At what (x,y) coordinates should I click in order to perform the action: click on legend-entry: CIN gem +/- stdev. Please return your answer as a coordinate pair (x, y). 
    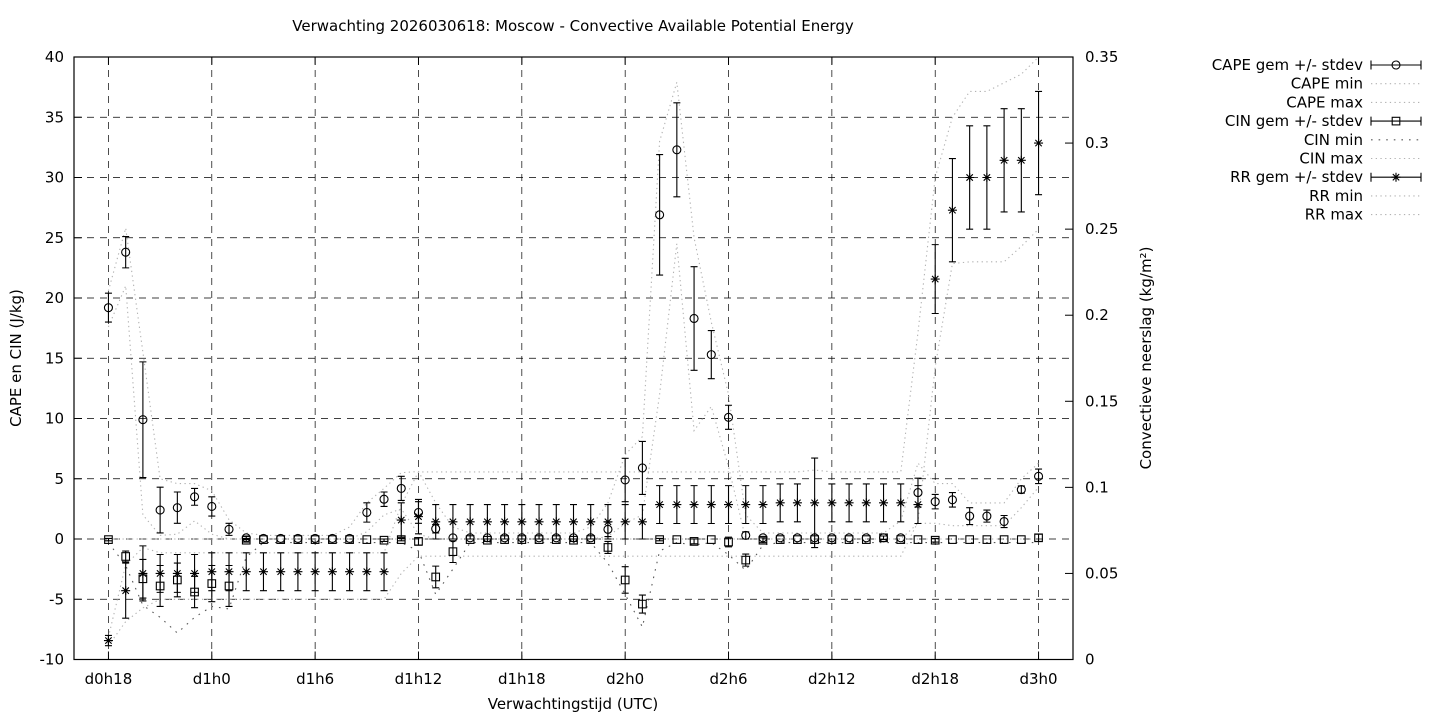
    Looking at the image, I should click on (1323, 121).